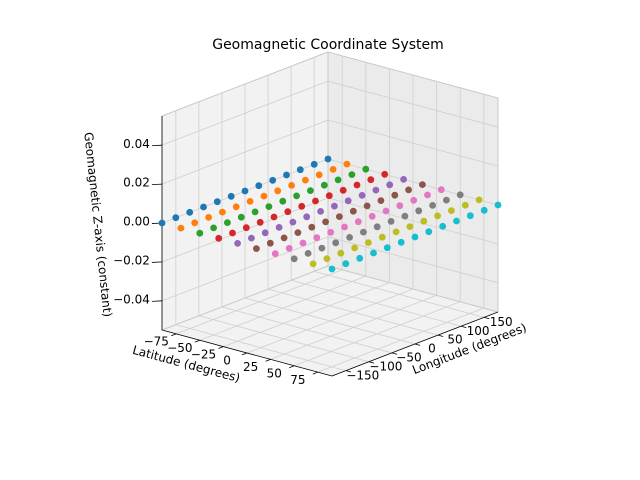 This screenshot has height=480, width=640. Describe the element at coordinates (501, 322) in the screenshot. I see `x-tick-label: 150` at that location.